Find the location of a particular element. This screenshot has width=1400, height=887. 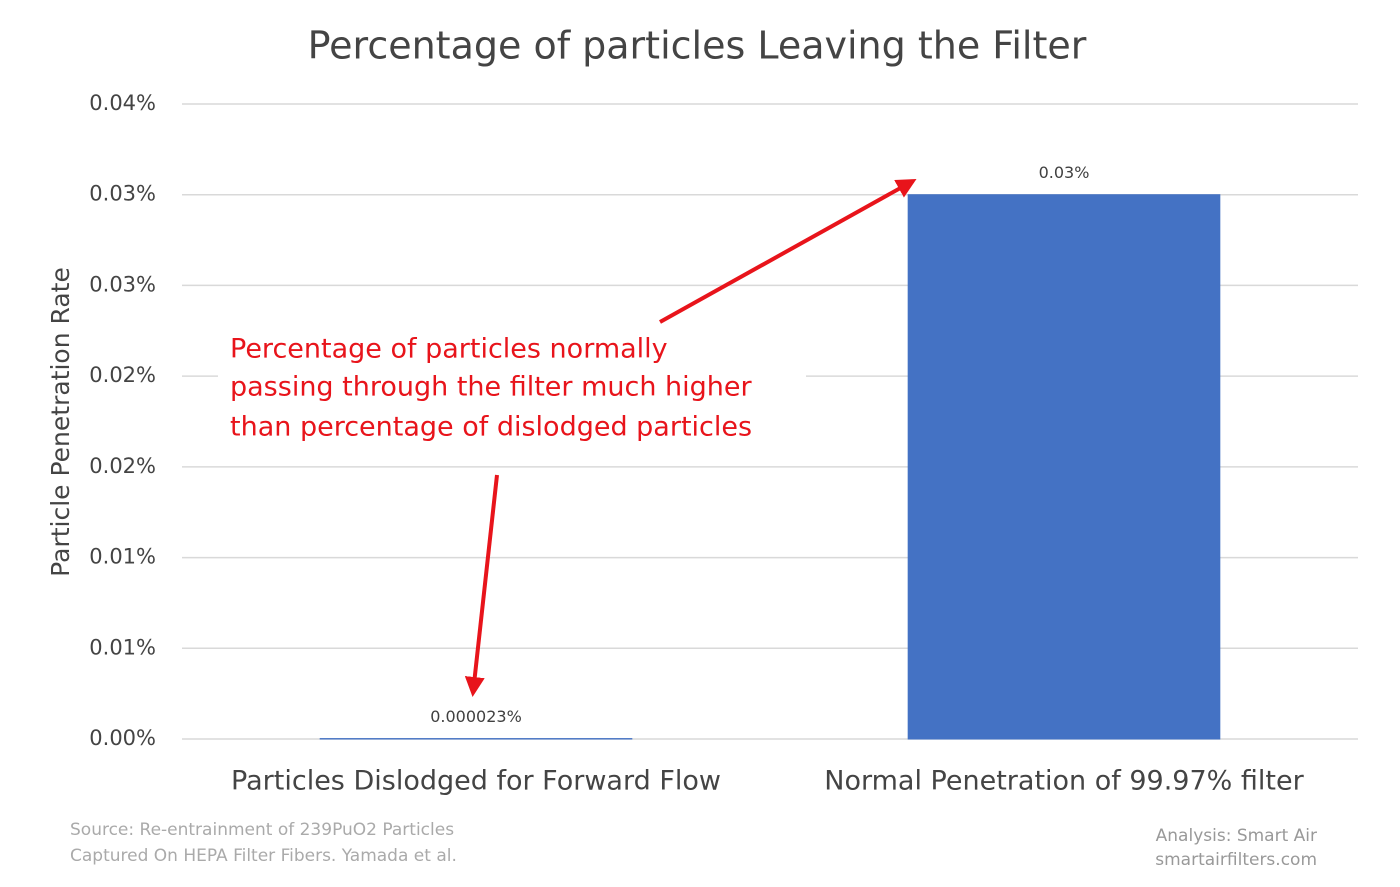

x-tick-label: Normal Penetration of 99.97% filter is located at coordinates (1064, 781).